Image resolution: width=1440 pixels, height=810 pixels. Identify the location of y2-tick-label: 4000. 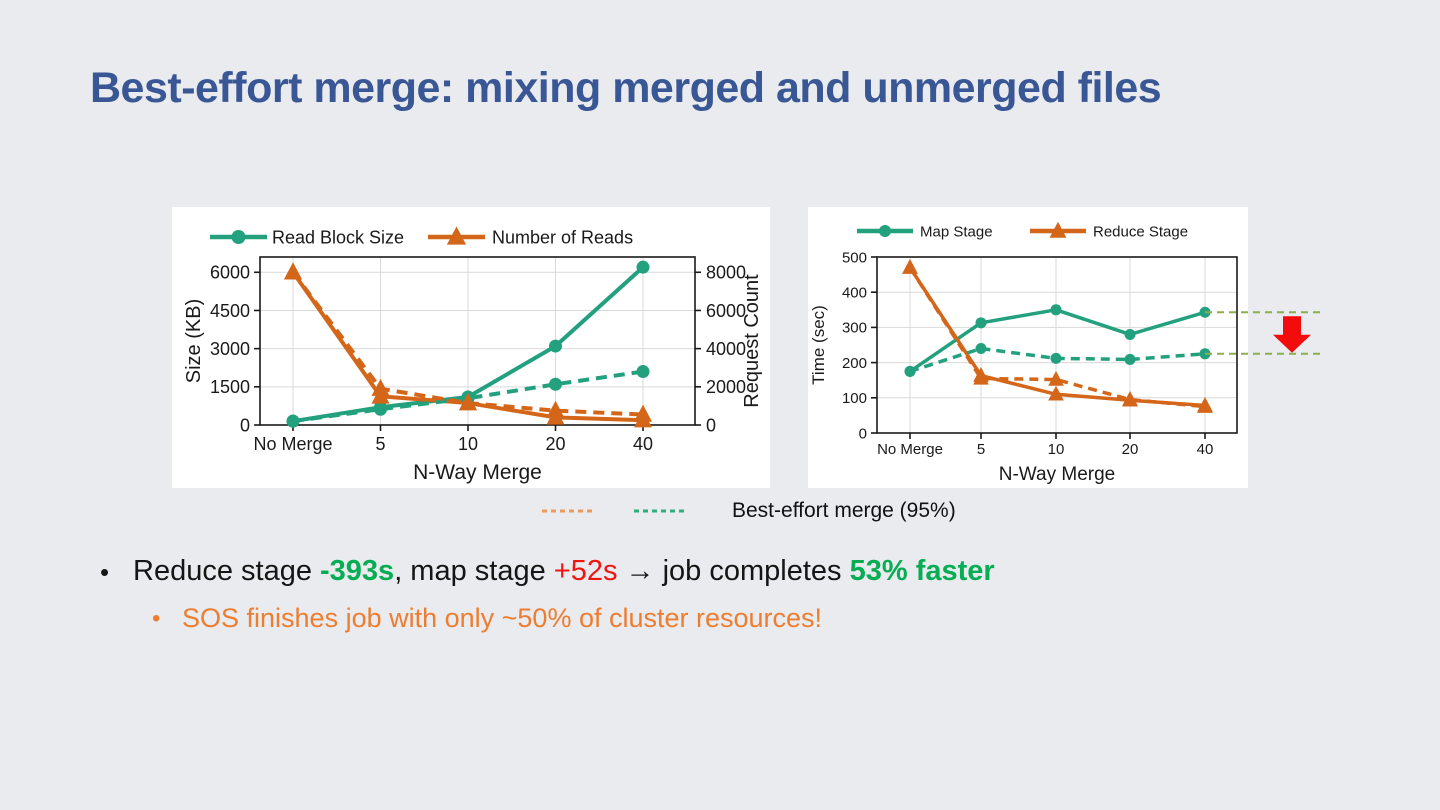
(726, 349).